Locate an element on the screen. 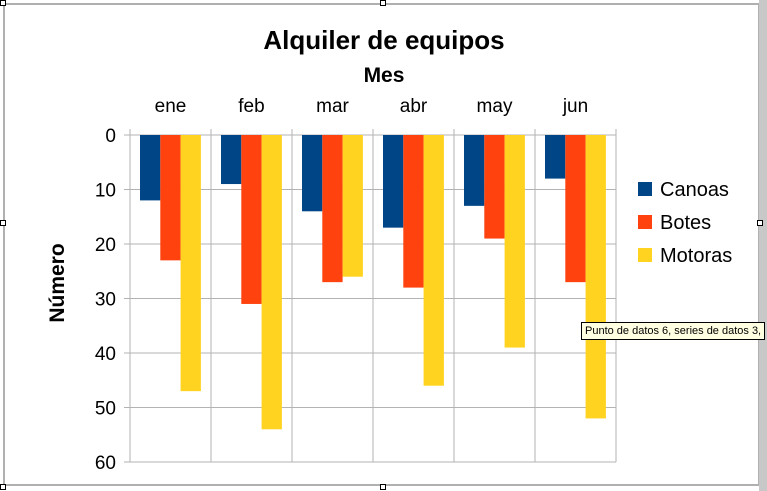 The image size is (767, 491). y-tick-label: 50 is located at coordinates (105, 409).